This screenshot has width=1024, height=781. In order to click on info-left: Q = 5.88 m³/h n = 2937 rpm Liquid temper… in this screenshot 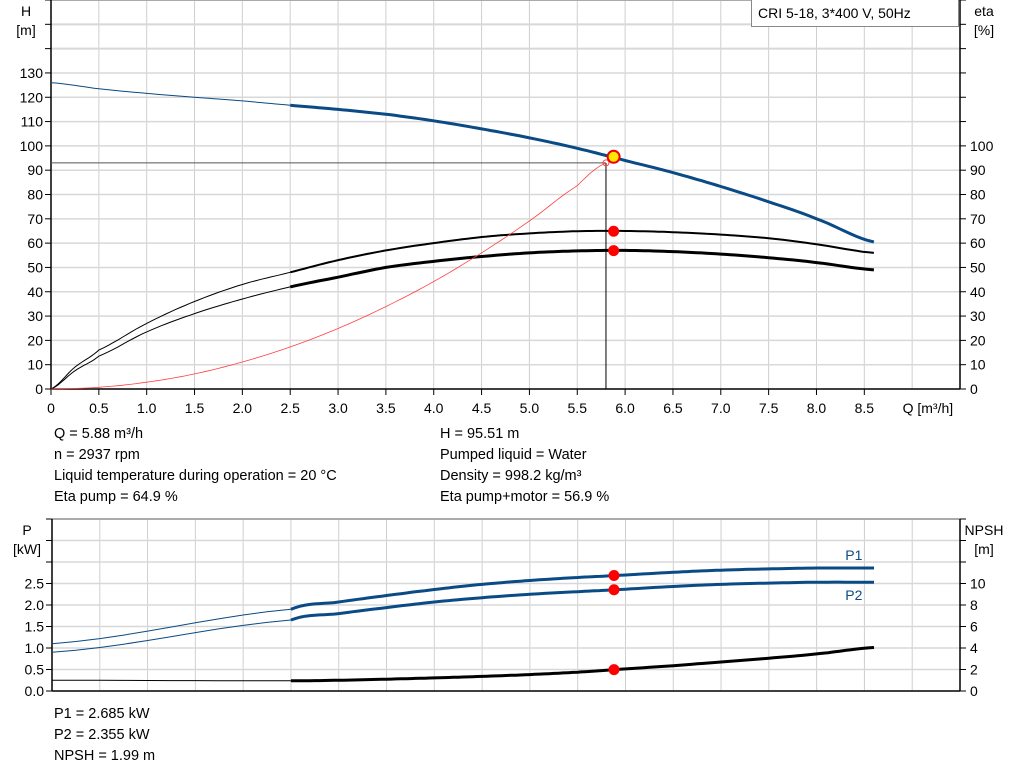, I will do `click(195, 466)`.